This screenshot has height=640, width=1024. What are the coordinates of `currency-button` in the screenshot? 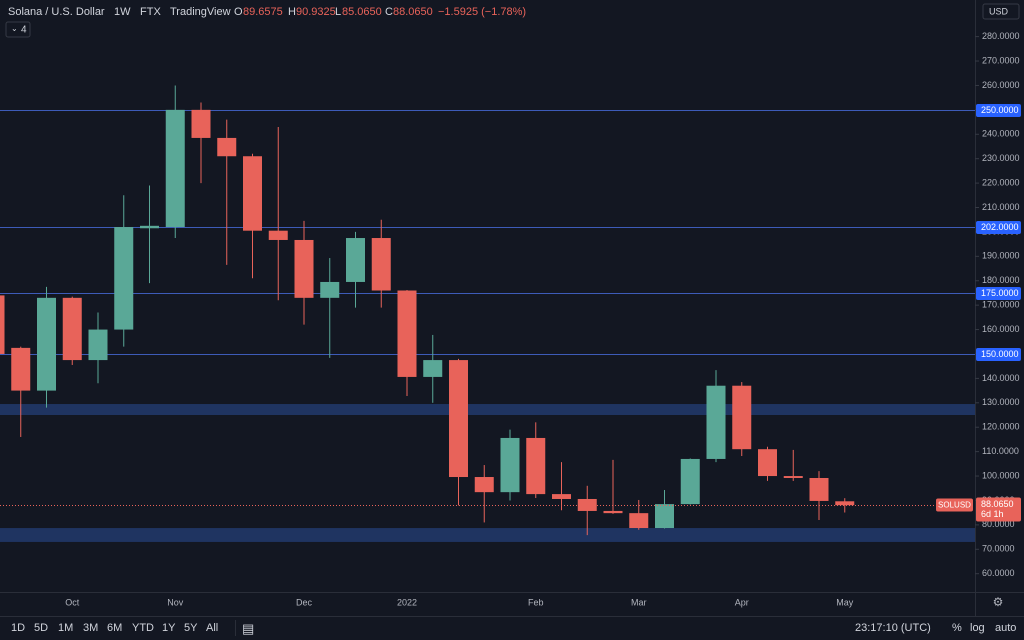 It's located at (1001, 11).